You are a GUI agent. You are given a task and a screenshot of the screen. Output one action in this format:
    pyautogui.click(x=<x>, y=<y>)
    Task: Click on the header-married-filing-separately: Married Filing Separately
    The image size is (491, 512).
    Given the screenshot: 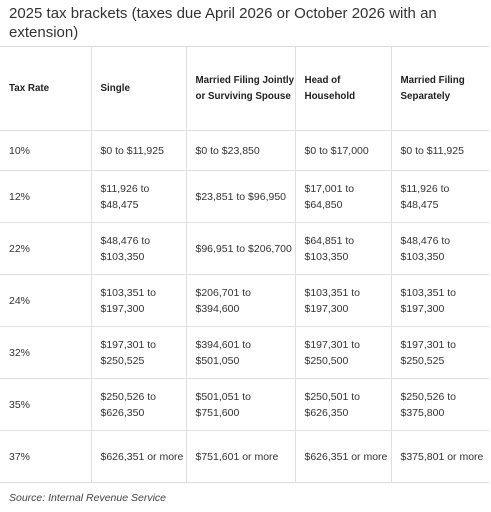 What is the action you would take?
    pyautogui.click(x=440, y=88)
    